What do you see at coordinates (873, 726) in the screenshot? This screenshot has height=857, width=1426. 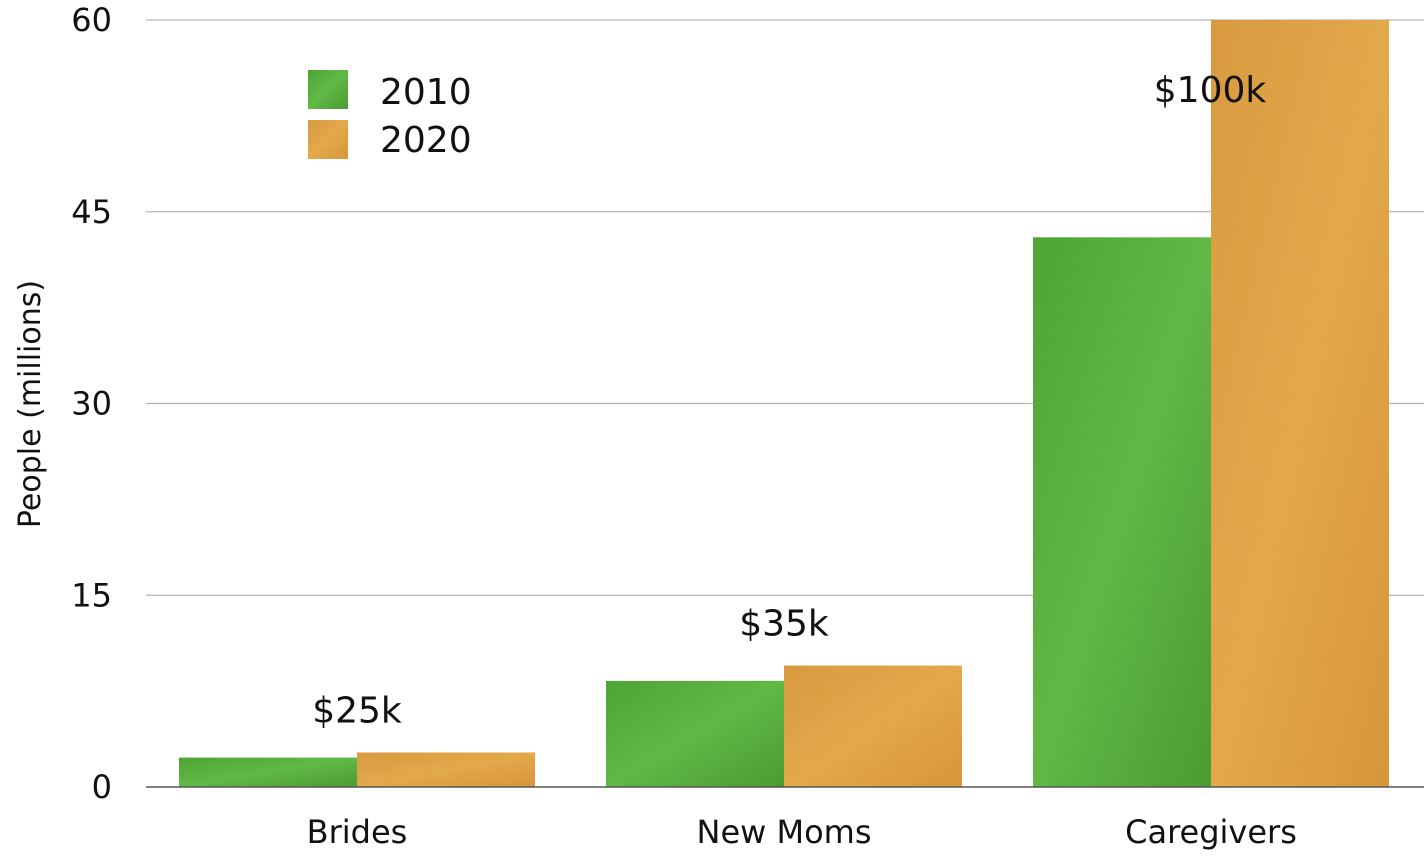 I see `bar-2020-new-moms` at bounding box center [873, 726].